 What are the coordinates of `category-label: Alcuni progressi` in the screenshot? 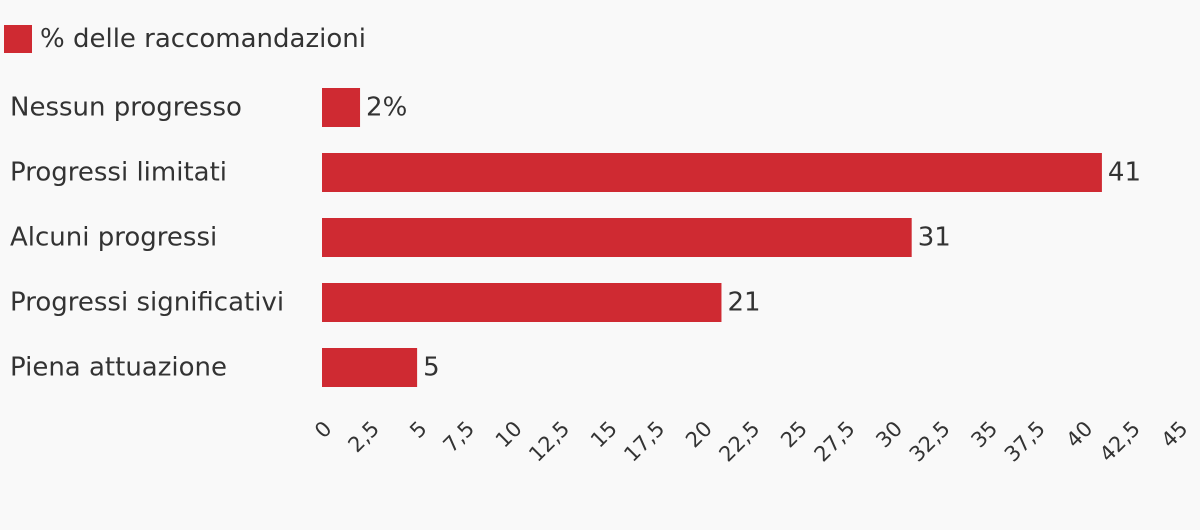 It's located at (113, 238).